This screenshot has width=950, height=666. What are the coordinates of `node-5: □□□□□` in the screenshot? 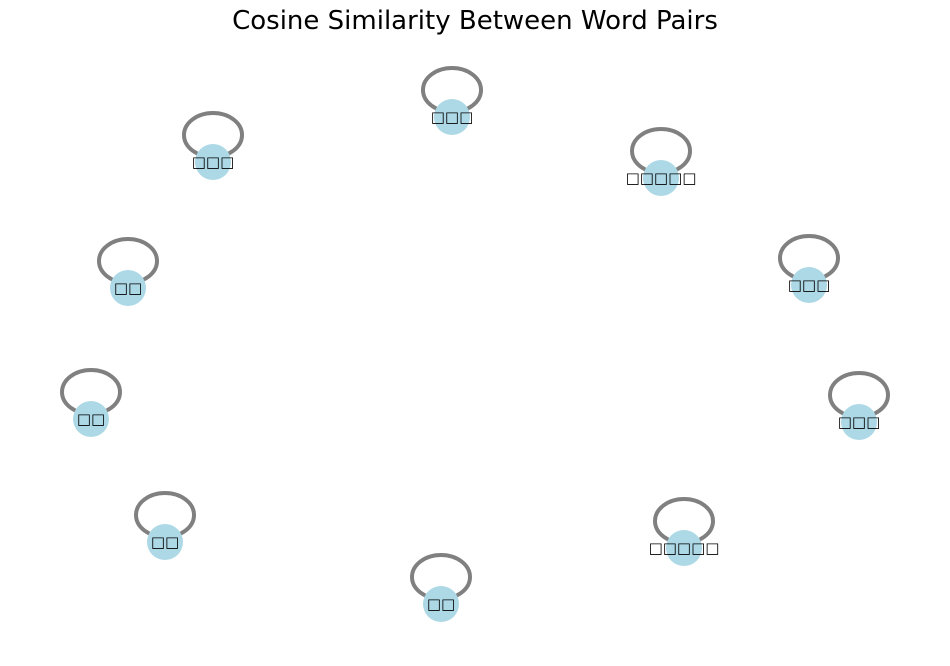 It's located at (684, 531).